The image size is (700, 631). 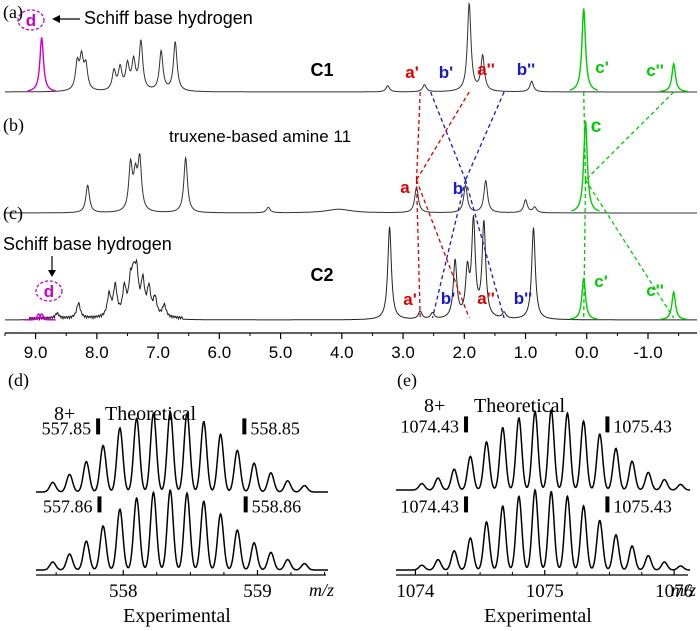 What do you see at coordinates (260, 136) in the screenshot?
I see `compound-label-amine: truxene-based amine 11` at bounding box center [260, 136].